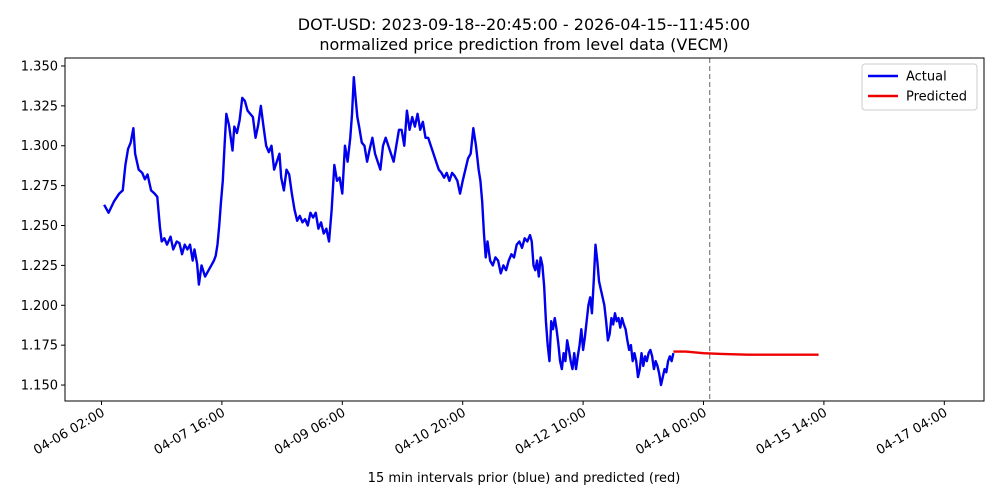 The image size is (1000, 500). What do you see at coordinates (919, 87) in the screenshot?
I see `legend: Actual Predicted` at bounding box center [919, 87].